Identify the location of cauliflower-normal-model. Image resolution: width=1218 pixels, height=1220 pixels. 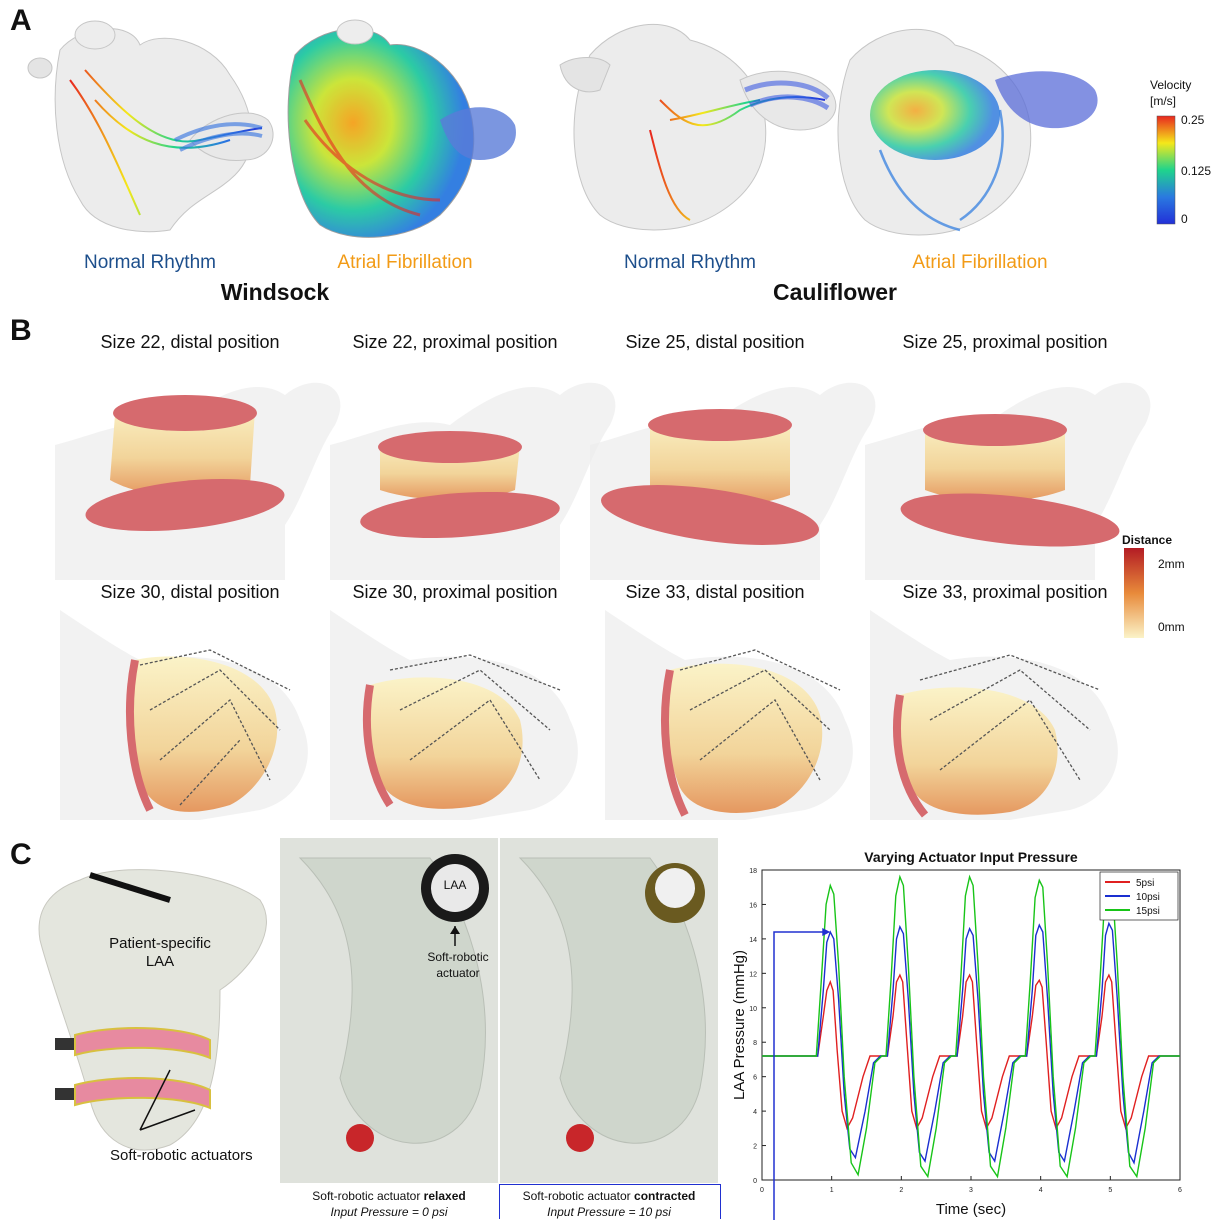
(698, 127).